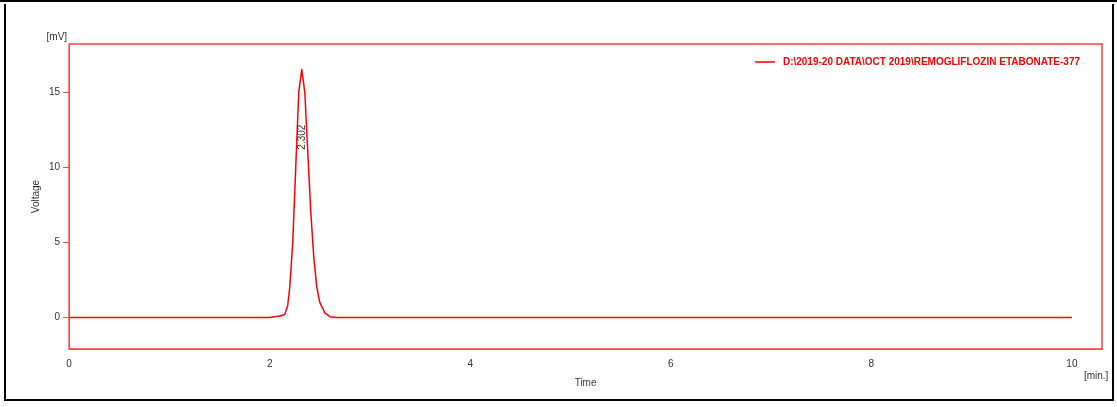  What do you see at coordinates (931, 61) in the screenshot?
I see `legend-label: D:\2019-20 DATA\OCT 2019\REMOGLIFLOZIN ETABONATE-377` at bounding box center [931, 61].